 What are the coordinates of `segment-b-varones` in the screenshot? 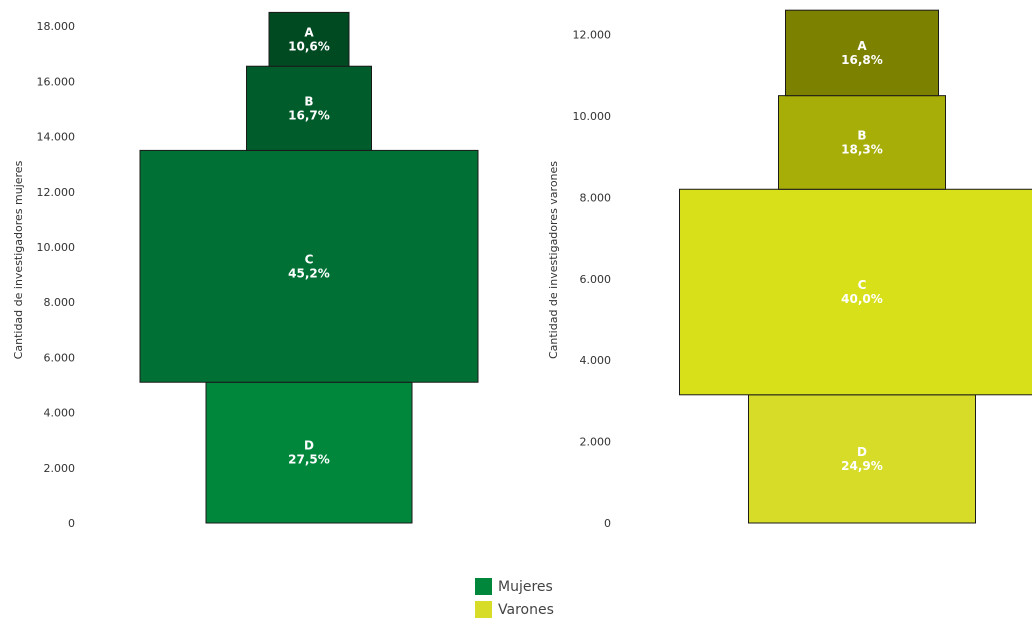 It's located at (862, 142).